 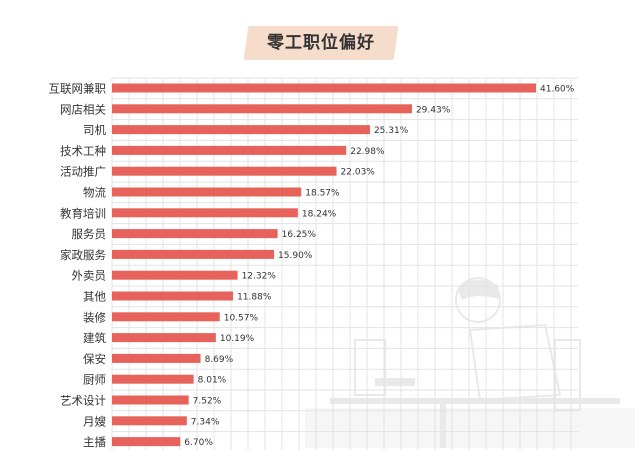 What do you see at coordinates (89, 276) in the screenshot?
I see `category-label: 外卖员` at bounding box center [89, 276].